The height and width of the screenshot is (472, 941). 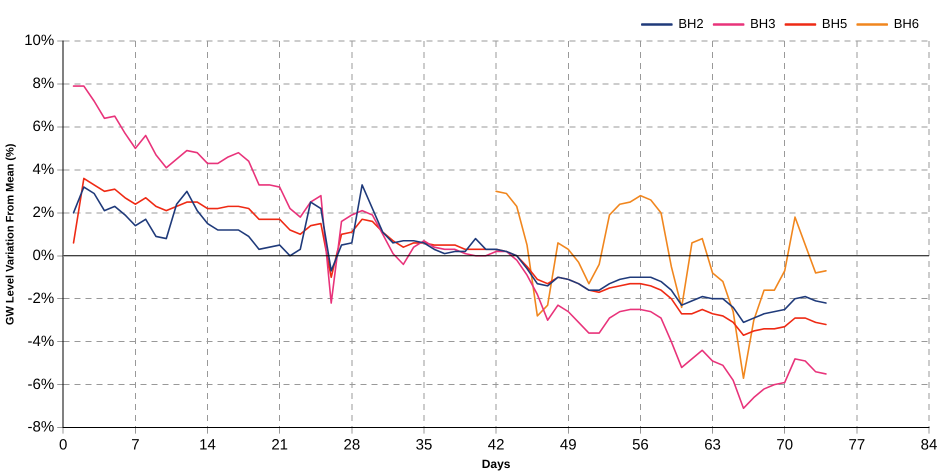 I want to click on x-tick-label: 49, so click(x=568, y=445).